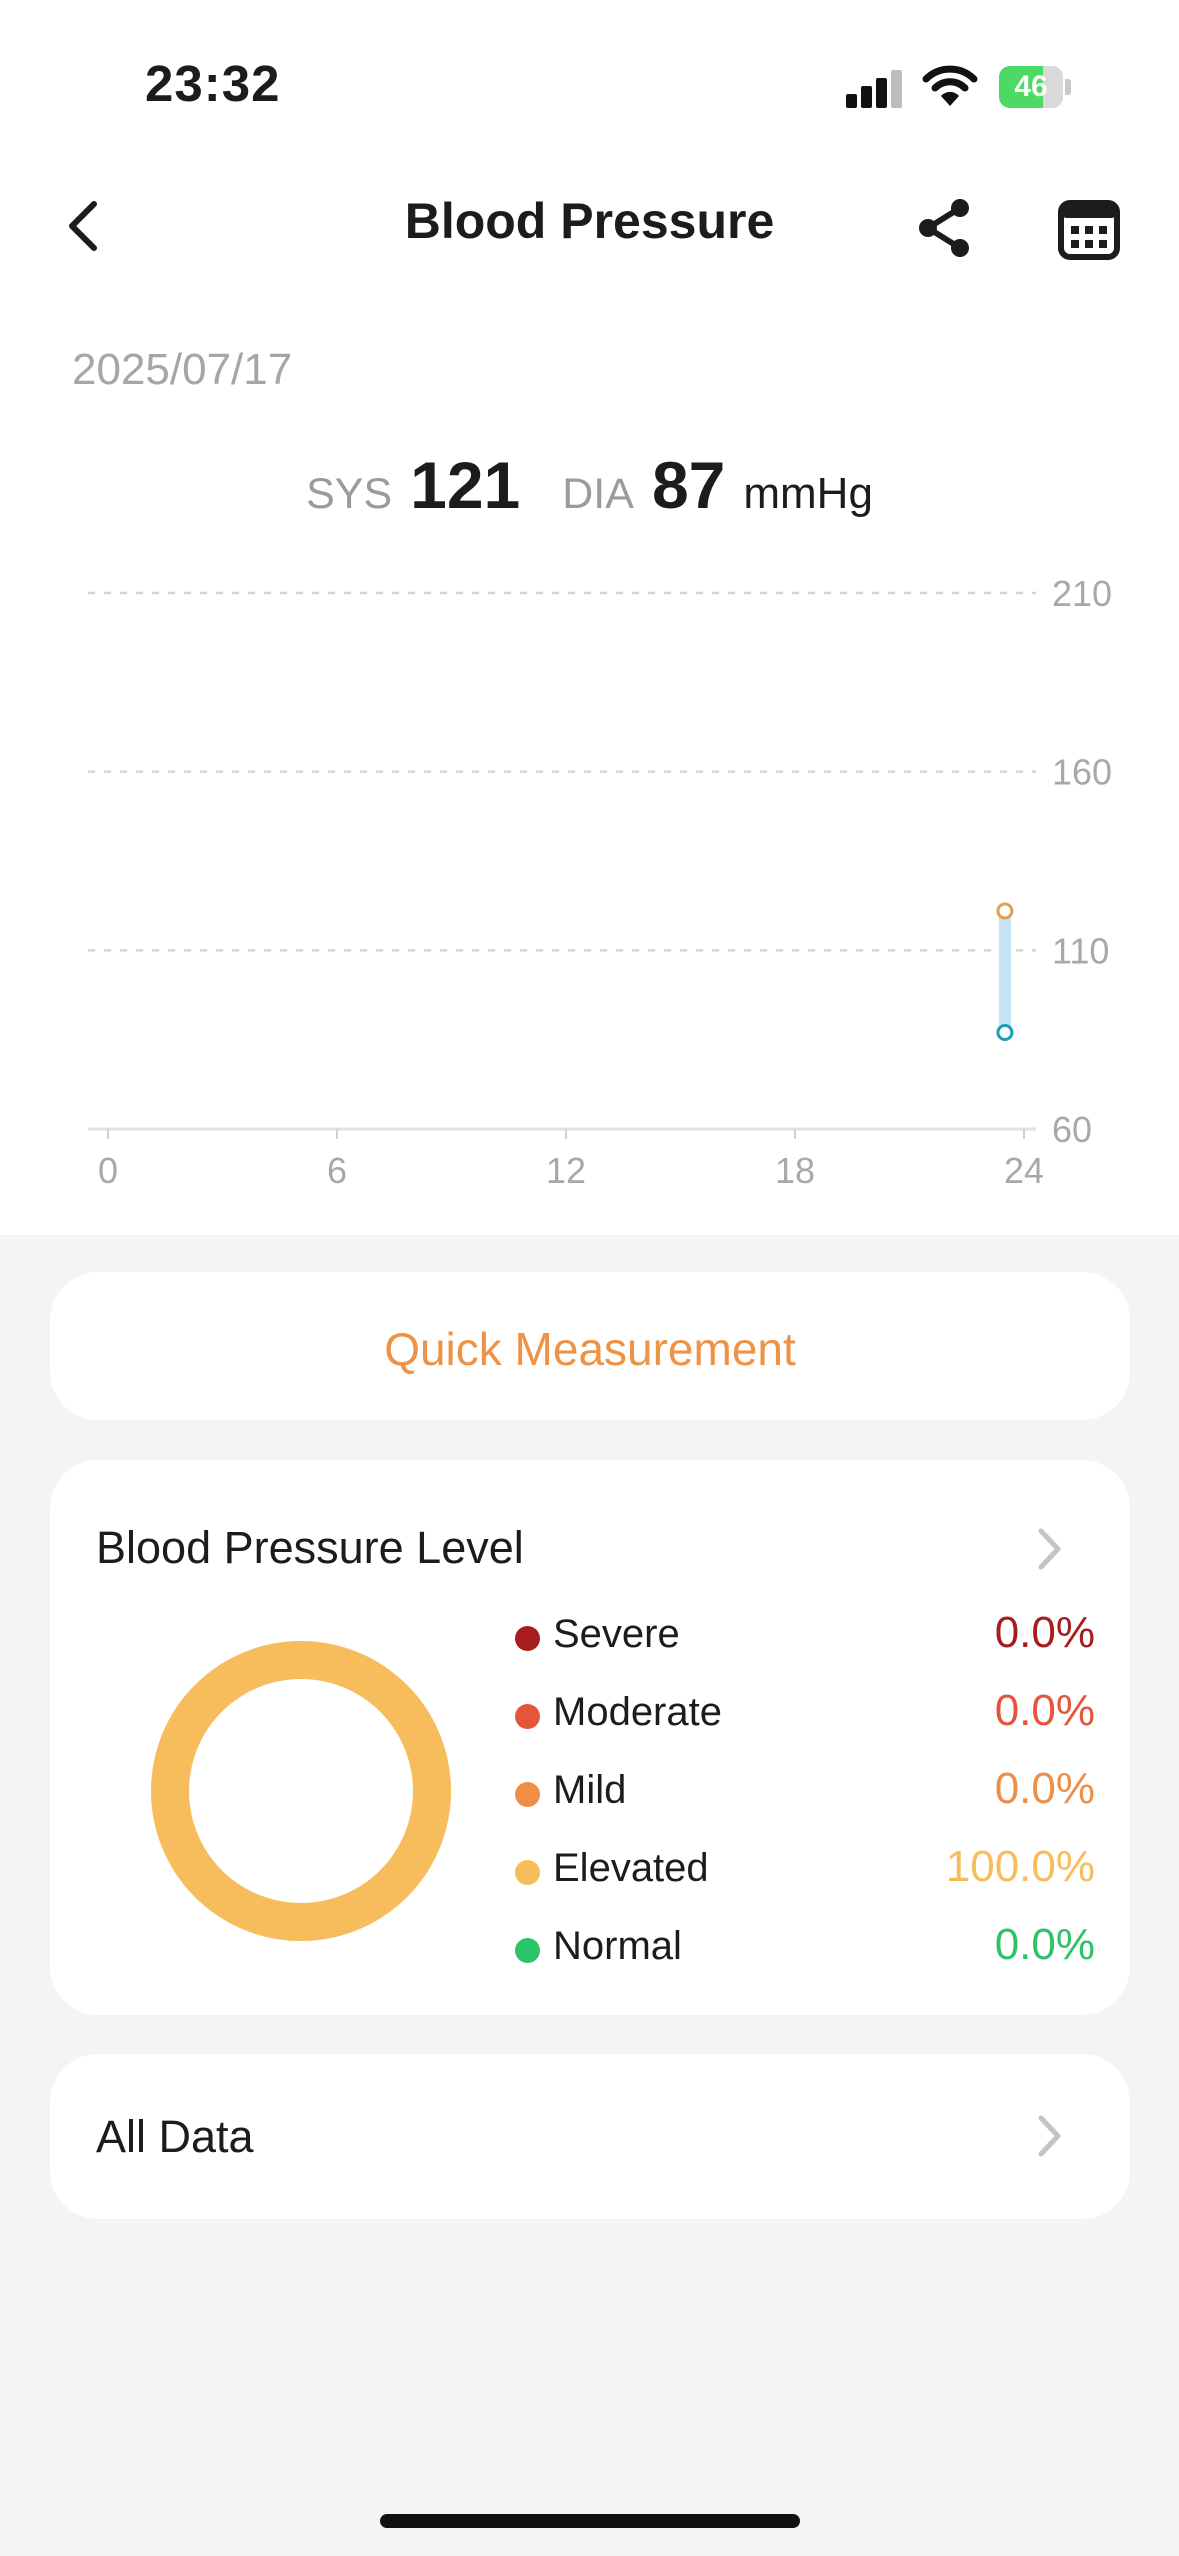 The image size is (1179, 2556). What do you see at coordinates (590, 1790) in the screenshot?
I see `legend-name: Mild` at bounding box center [590, 1790].